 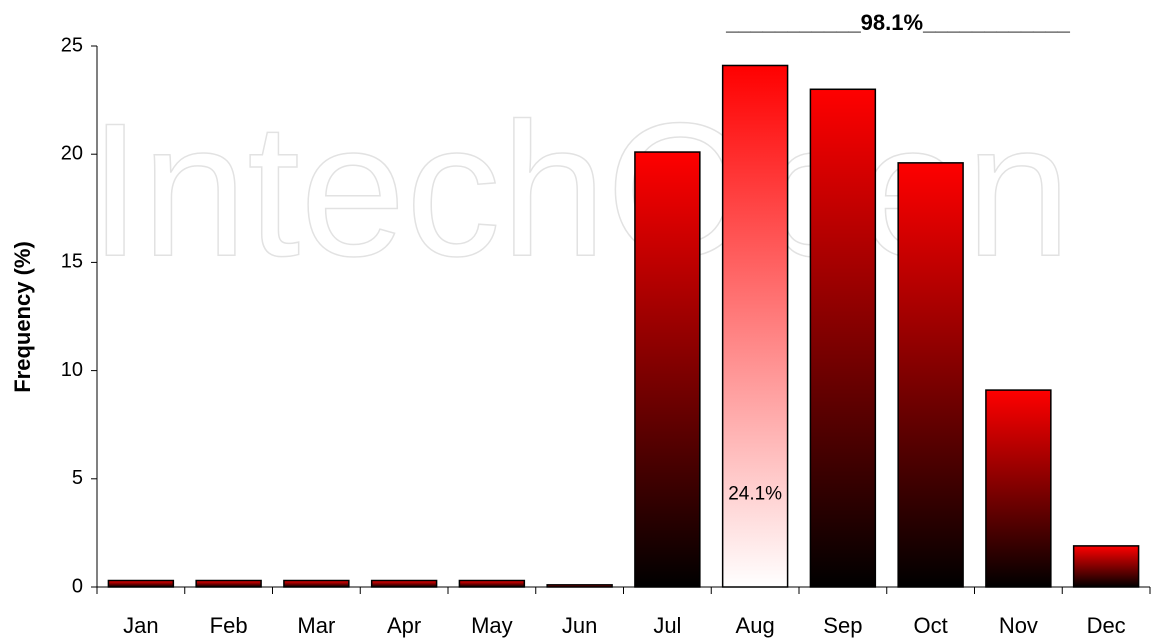 What do you see at coordinates (842, 625) in the screenshot?
I see `x-tick-label: Sep` at bounding box center [842, 625].